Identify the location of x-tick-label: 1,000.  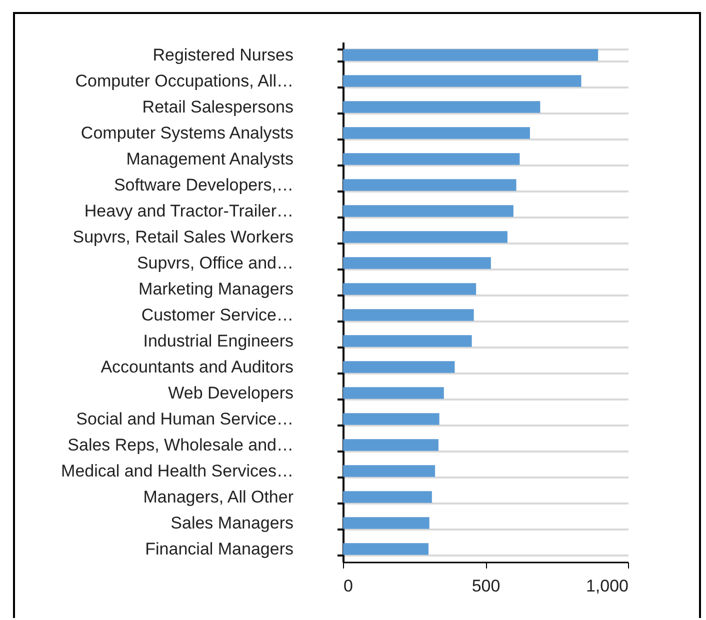
(607, 586).